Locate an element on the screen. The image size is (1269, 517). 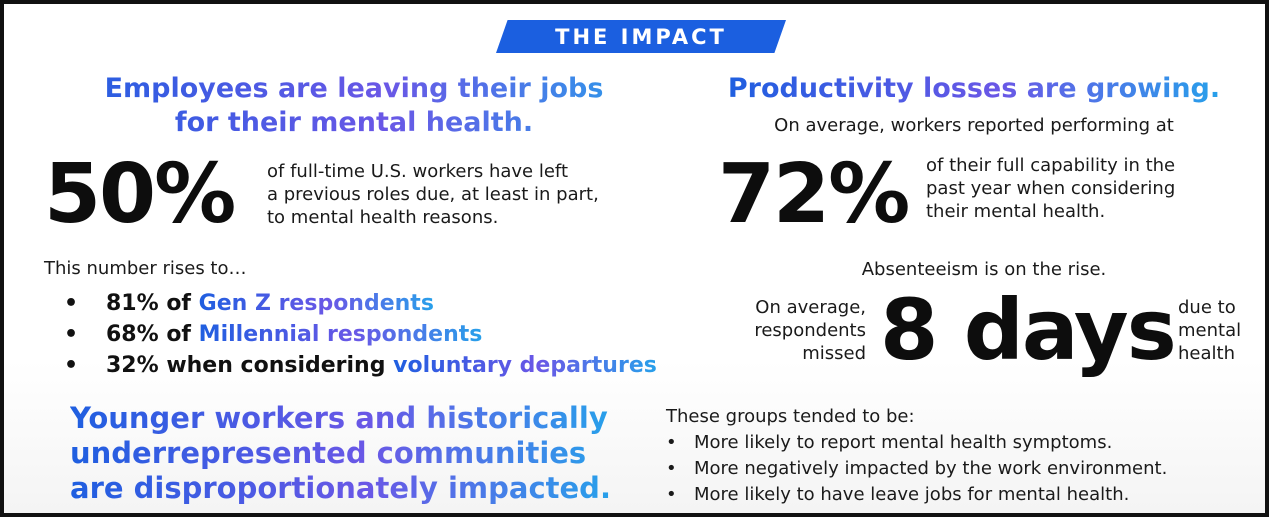
rise-highlight: Millennial respondents is located at coordinates (340, 334).